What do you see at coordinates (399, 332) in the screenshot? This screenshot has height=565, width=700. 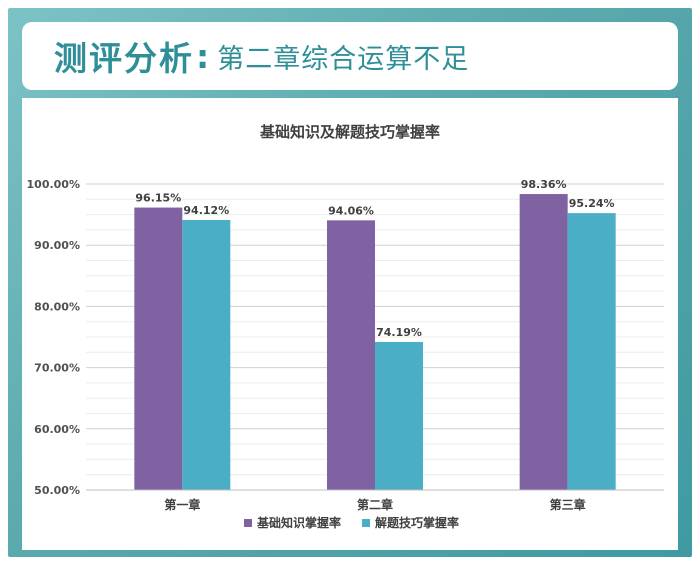 I see `data-label: 74.19%` at bounding box center [399, 332].